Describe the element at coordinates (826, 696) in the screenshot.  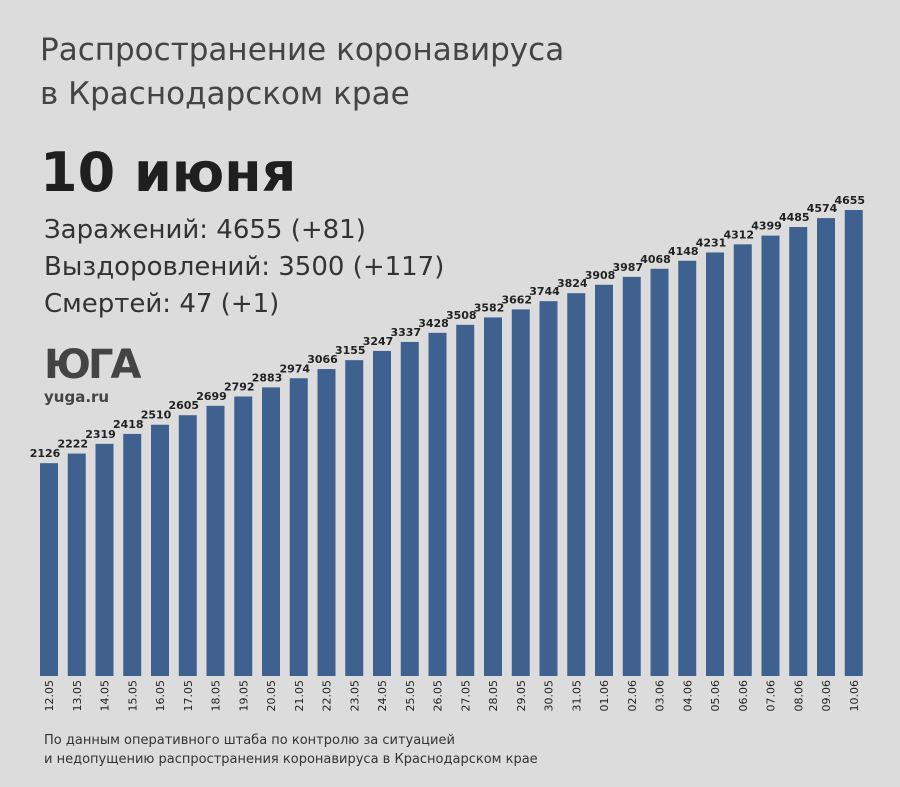
I see `x-tick-label: 09.06` at that location.